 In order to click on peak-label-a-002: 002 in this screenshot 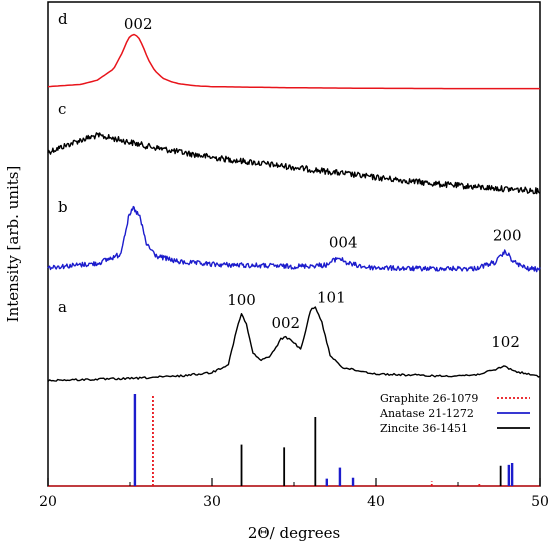, I will do `click(285, 323)`.